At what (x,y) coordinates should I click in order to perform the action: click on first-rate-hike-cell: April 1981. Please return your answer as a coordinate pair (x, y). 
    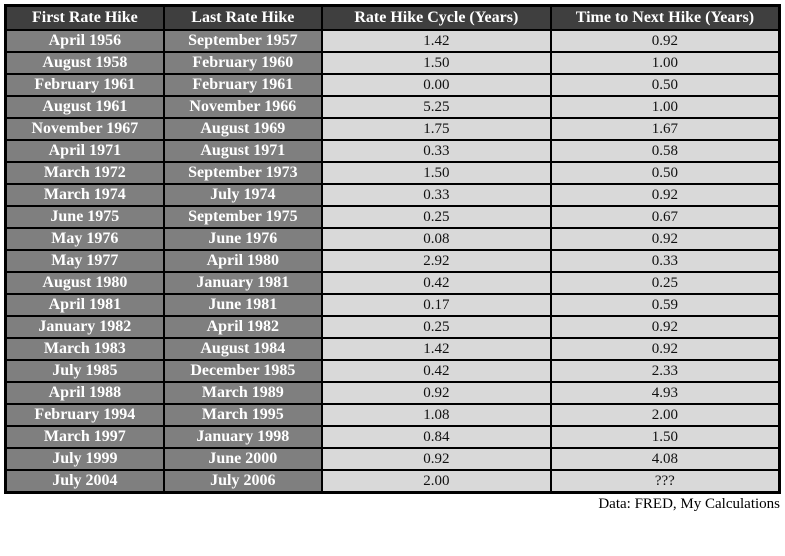
    Looking at the image, I should click on (84, 305).